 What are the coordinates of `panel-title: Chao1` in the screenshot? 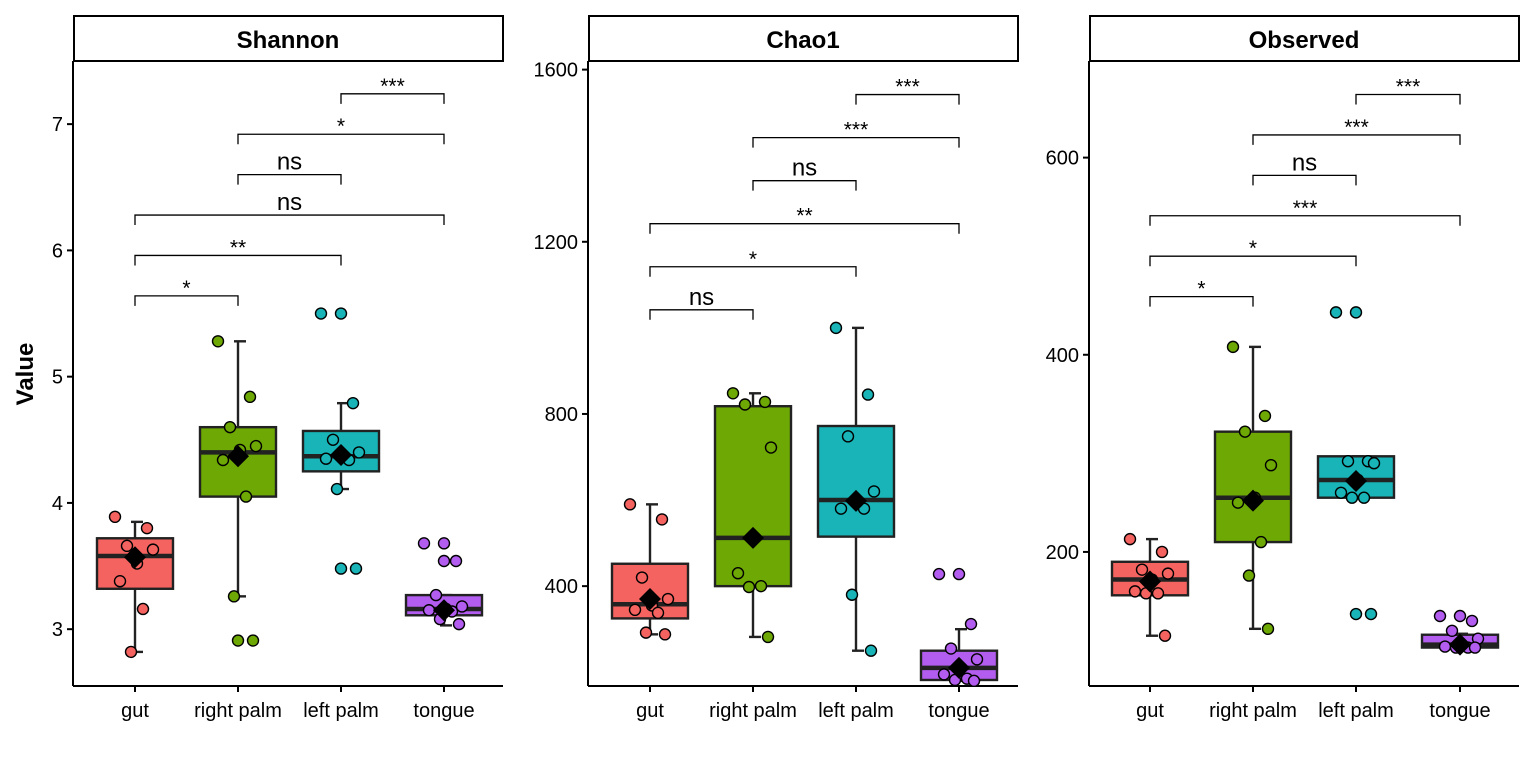 It's located at (802, 40).